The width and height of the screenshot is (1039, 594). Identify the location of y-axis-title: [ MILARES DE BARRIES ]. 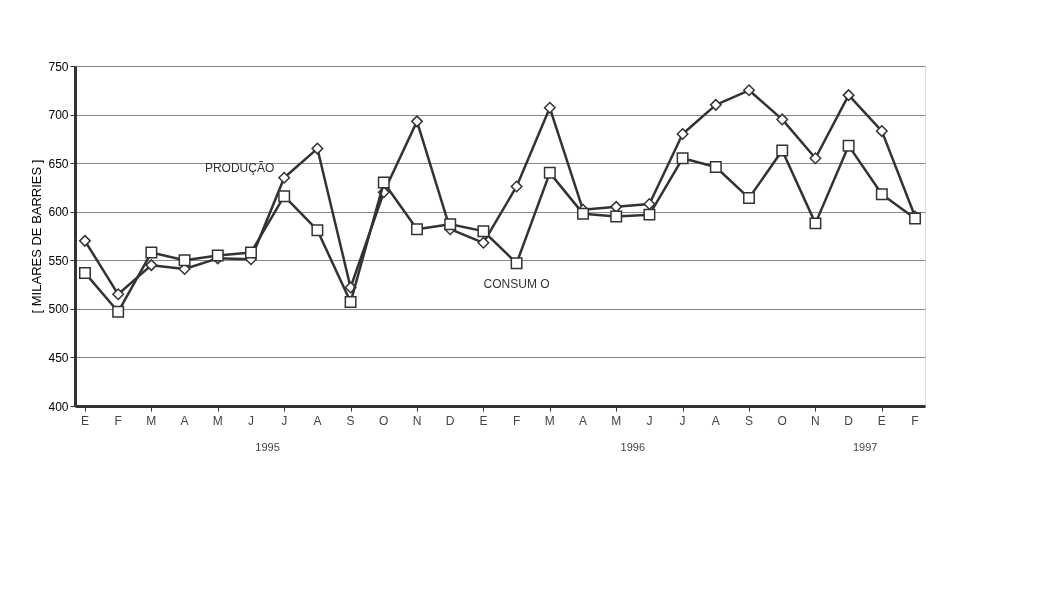
(37, 236).